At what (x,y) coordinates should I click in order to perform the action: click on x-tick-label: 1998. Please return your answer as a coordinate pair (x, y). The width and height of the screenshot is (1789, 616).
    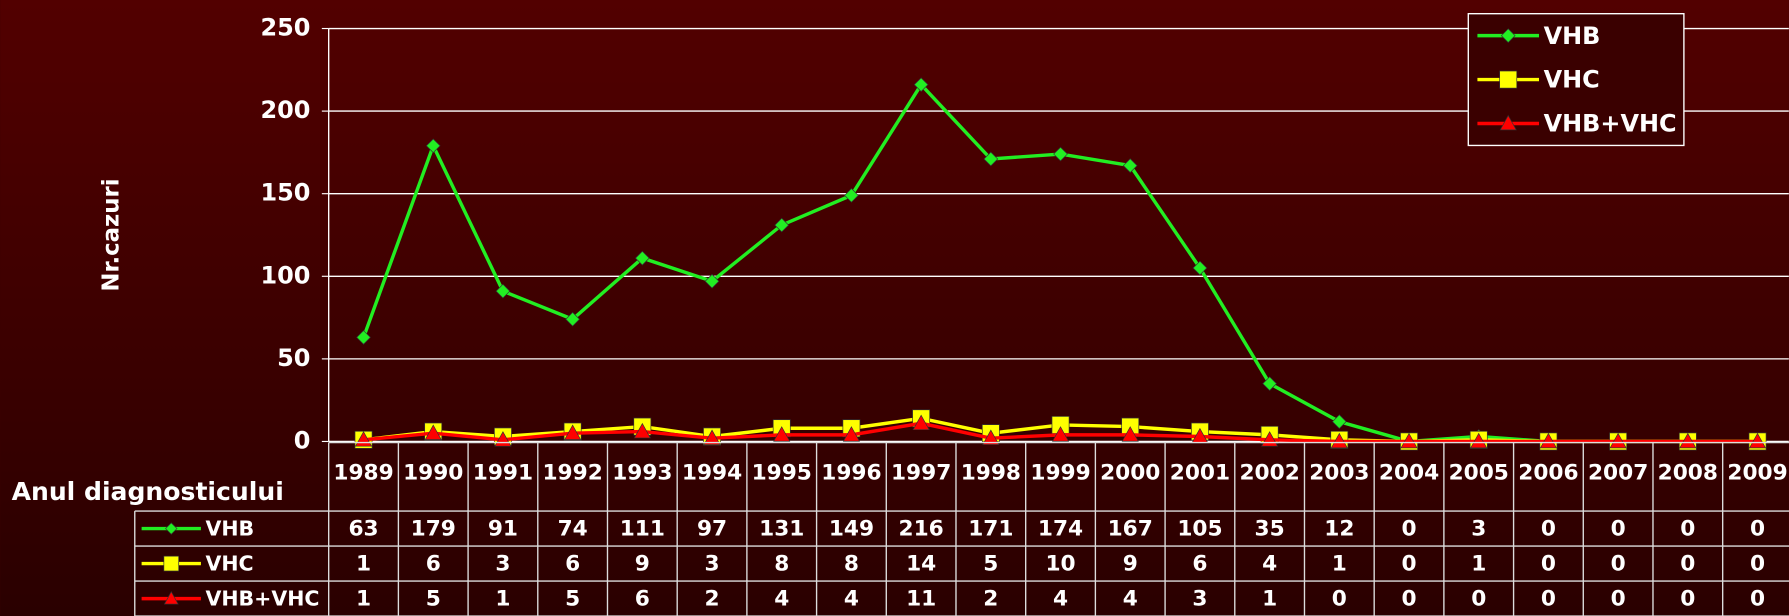
    Looking at the image, I should click on (991, 472).